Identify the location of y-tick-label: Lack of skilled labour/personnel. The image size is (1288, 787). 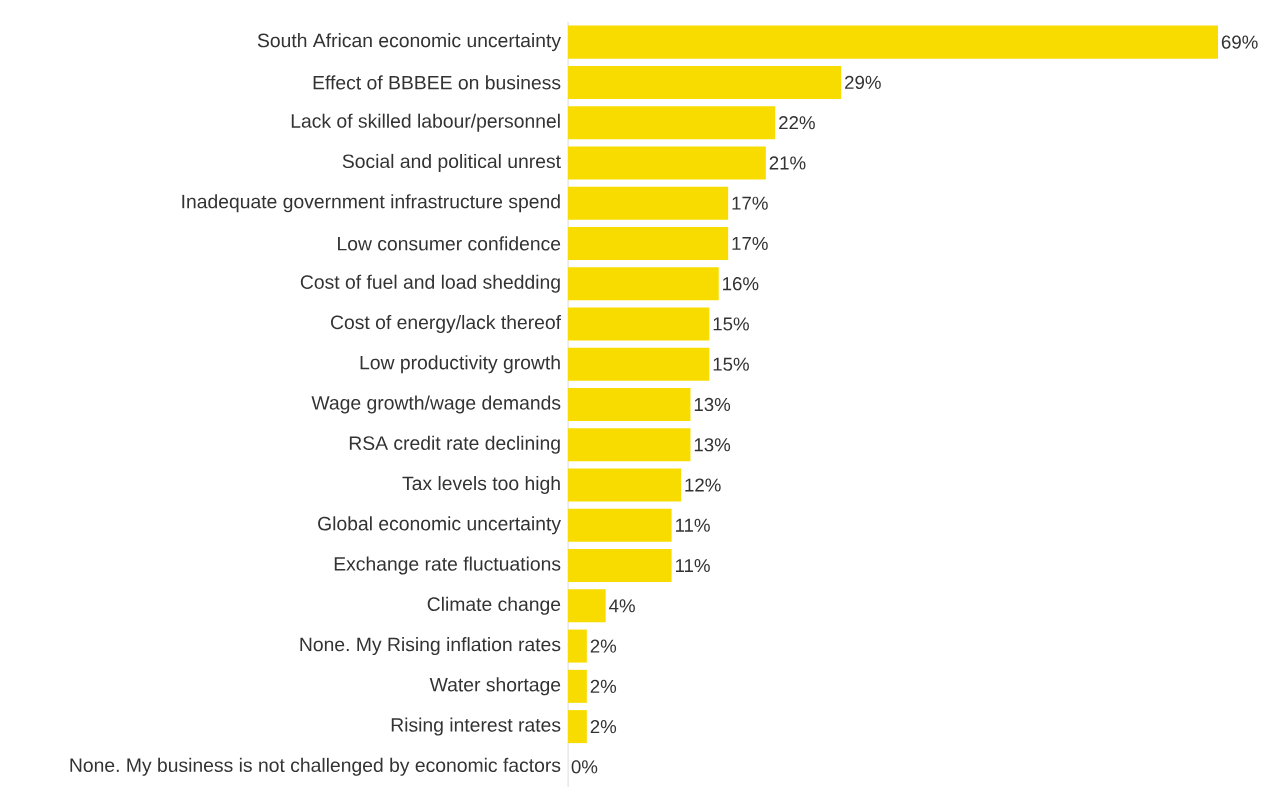
(425, 122).